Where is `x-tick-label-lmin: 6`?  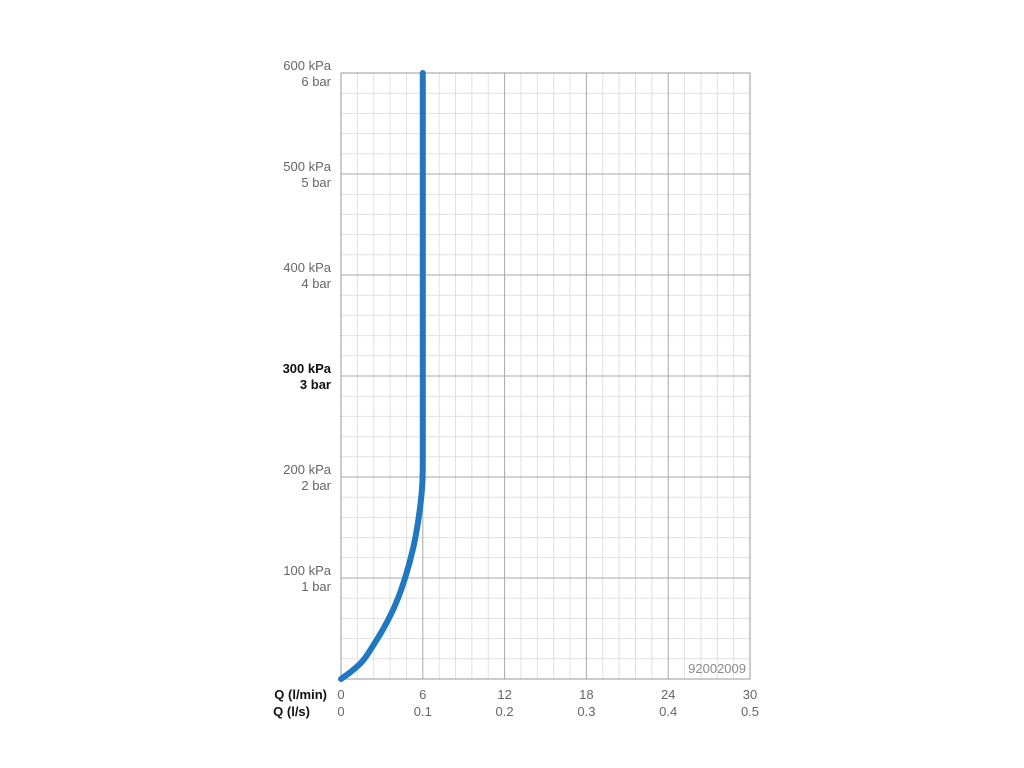
x-tick-label-lmin: 6 is located at coordinates (422, 694).